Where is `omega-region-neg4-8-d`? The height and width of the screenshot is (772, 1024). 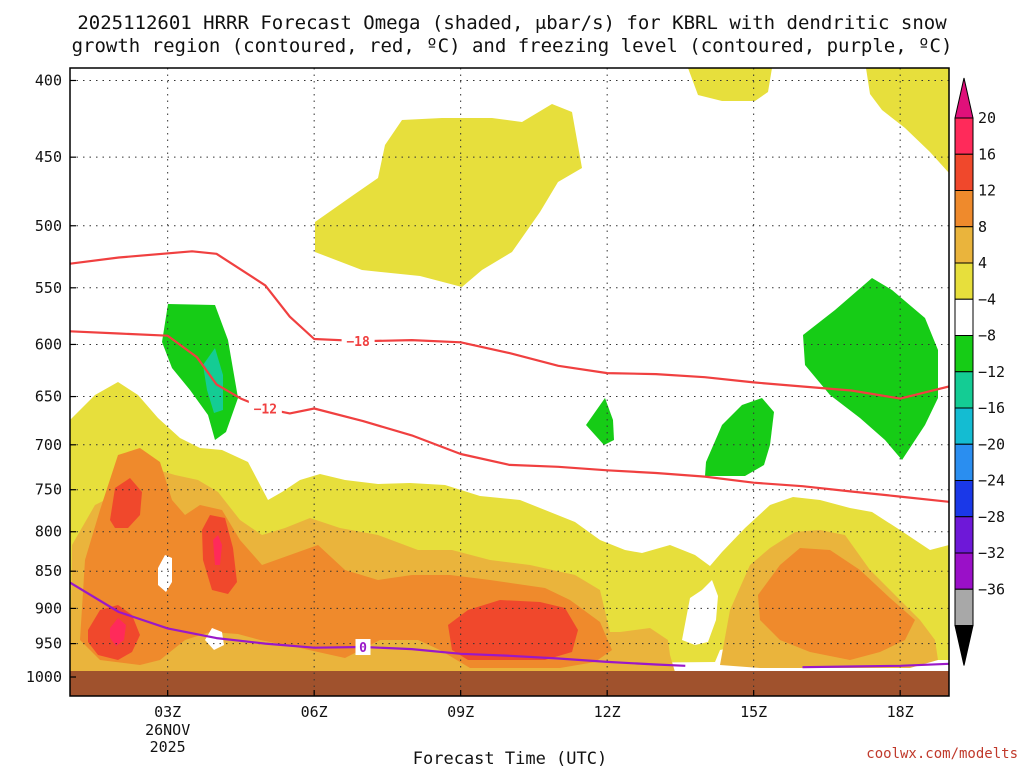
omega-region-neg4-8-d is located at coordinates (870, 369).